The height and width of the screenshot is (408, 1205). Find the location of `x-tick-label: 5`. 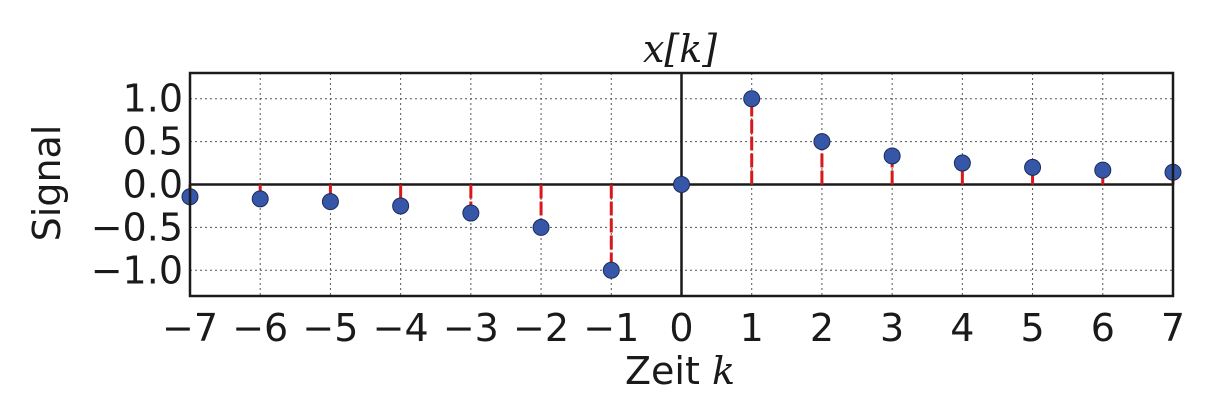

x-tick-label: 5 is located at coordinates (1032, 328).